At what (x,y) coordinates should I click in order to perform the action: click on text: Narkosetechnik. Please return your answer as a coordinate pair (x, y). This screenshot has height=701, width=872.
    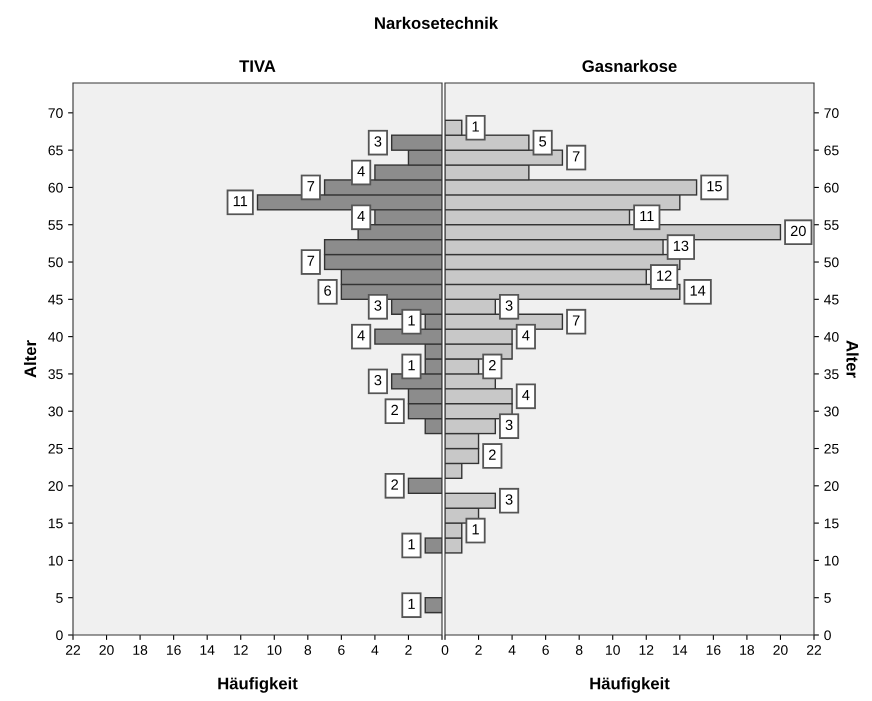
    Looking at the image, I should click on (436, 23).